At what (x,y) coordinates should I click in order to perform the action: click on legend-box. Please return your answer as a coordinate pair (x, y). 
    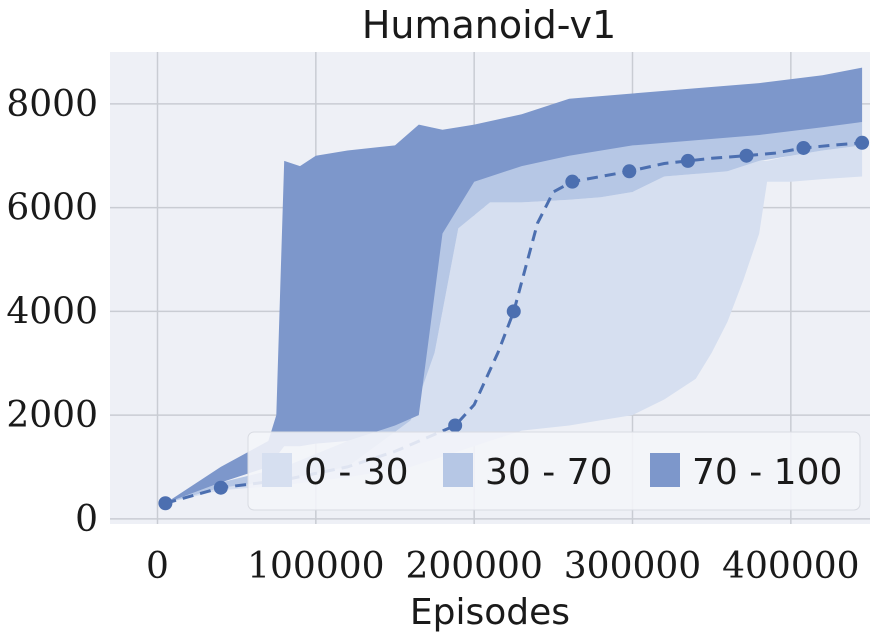
    Looking at the image, I should click on (554, 471).